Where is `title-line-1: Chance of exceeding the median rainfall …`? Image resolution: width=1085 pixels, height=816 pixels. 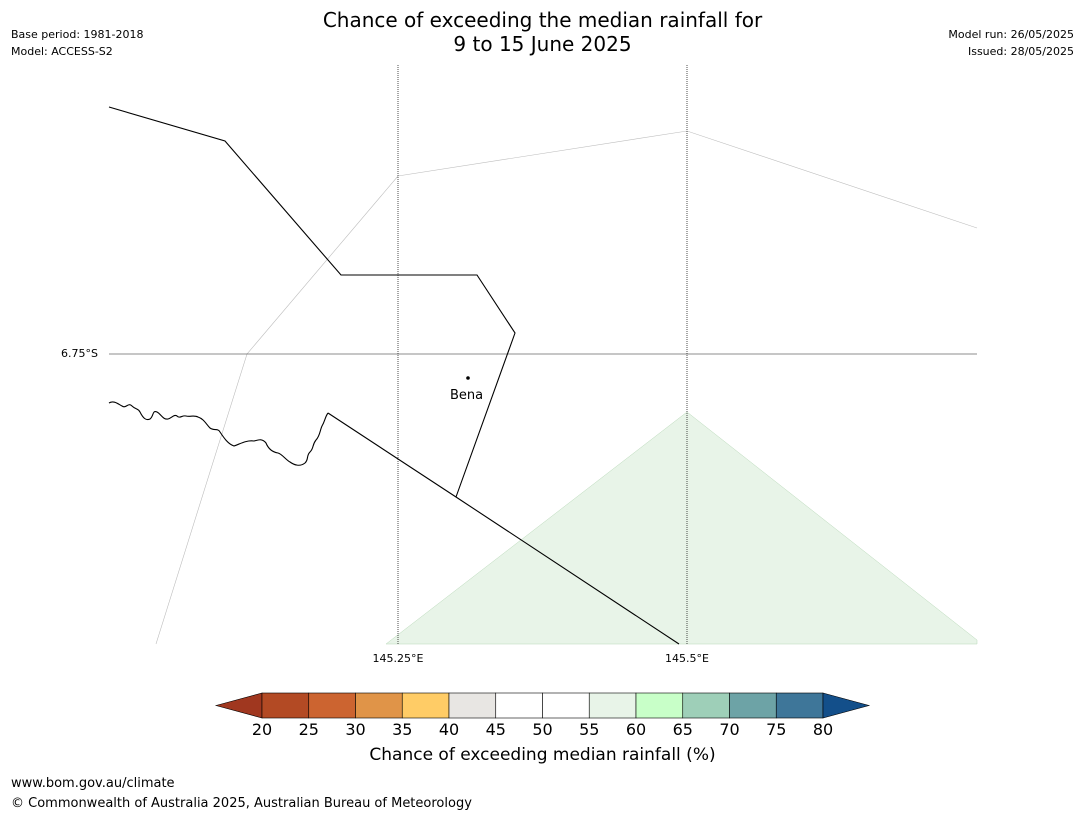 title-line-1: Chance of exceeding the median rainfall … is located at coordinates (542, 20).